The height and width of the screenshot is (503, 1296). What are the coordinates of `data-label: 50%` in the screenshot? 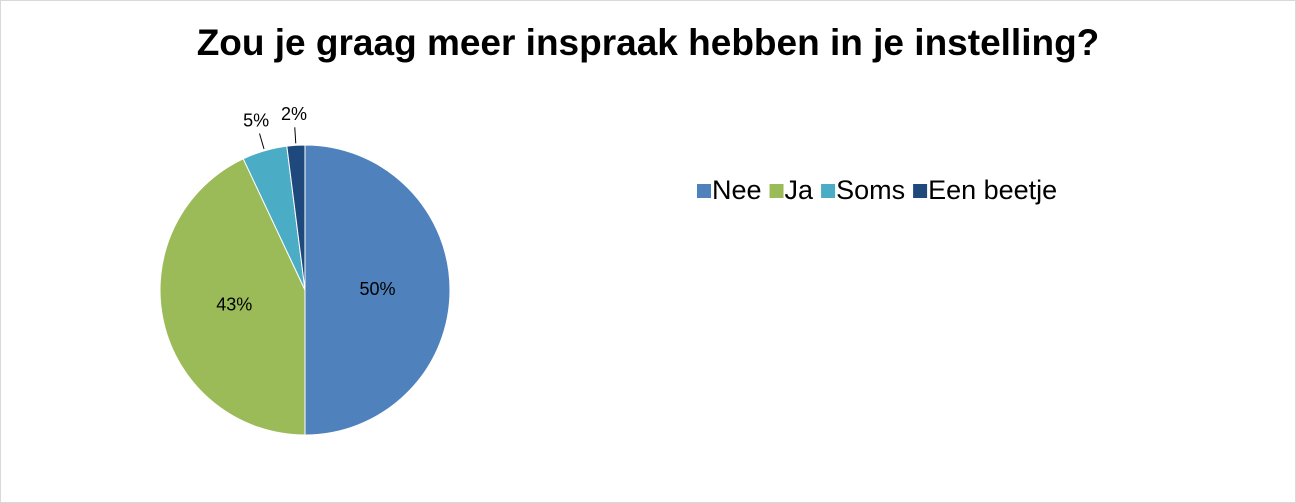 It's located at (377, 289).